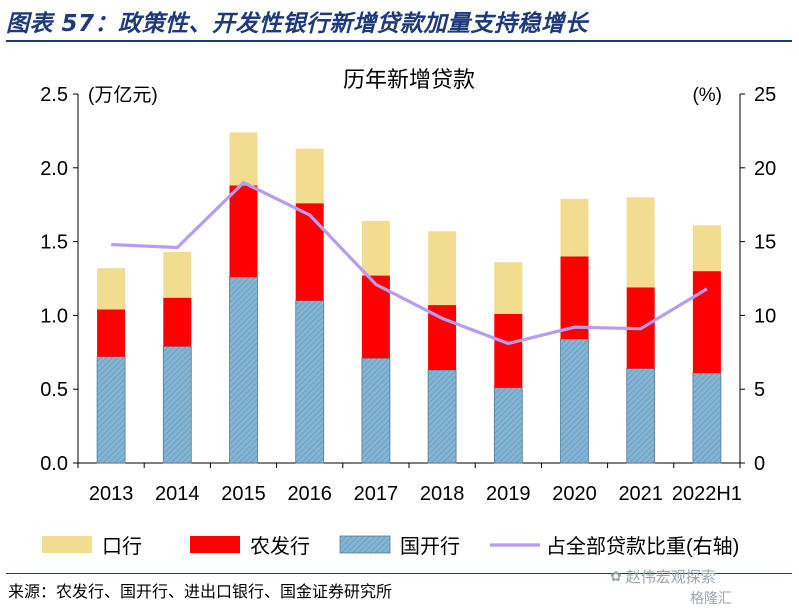 The image size is (799, 613). I want to click on x-tick-label: 2017, so click(376, 494).